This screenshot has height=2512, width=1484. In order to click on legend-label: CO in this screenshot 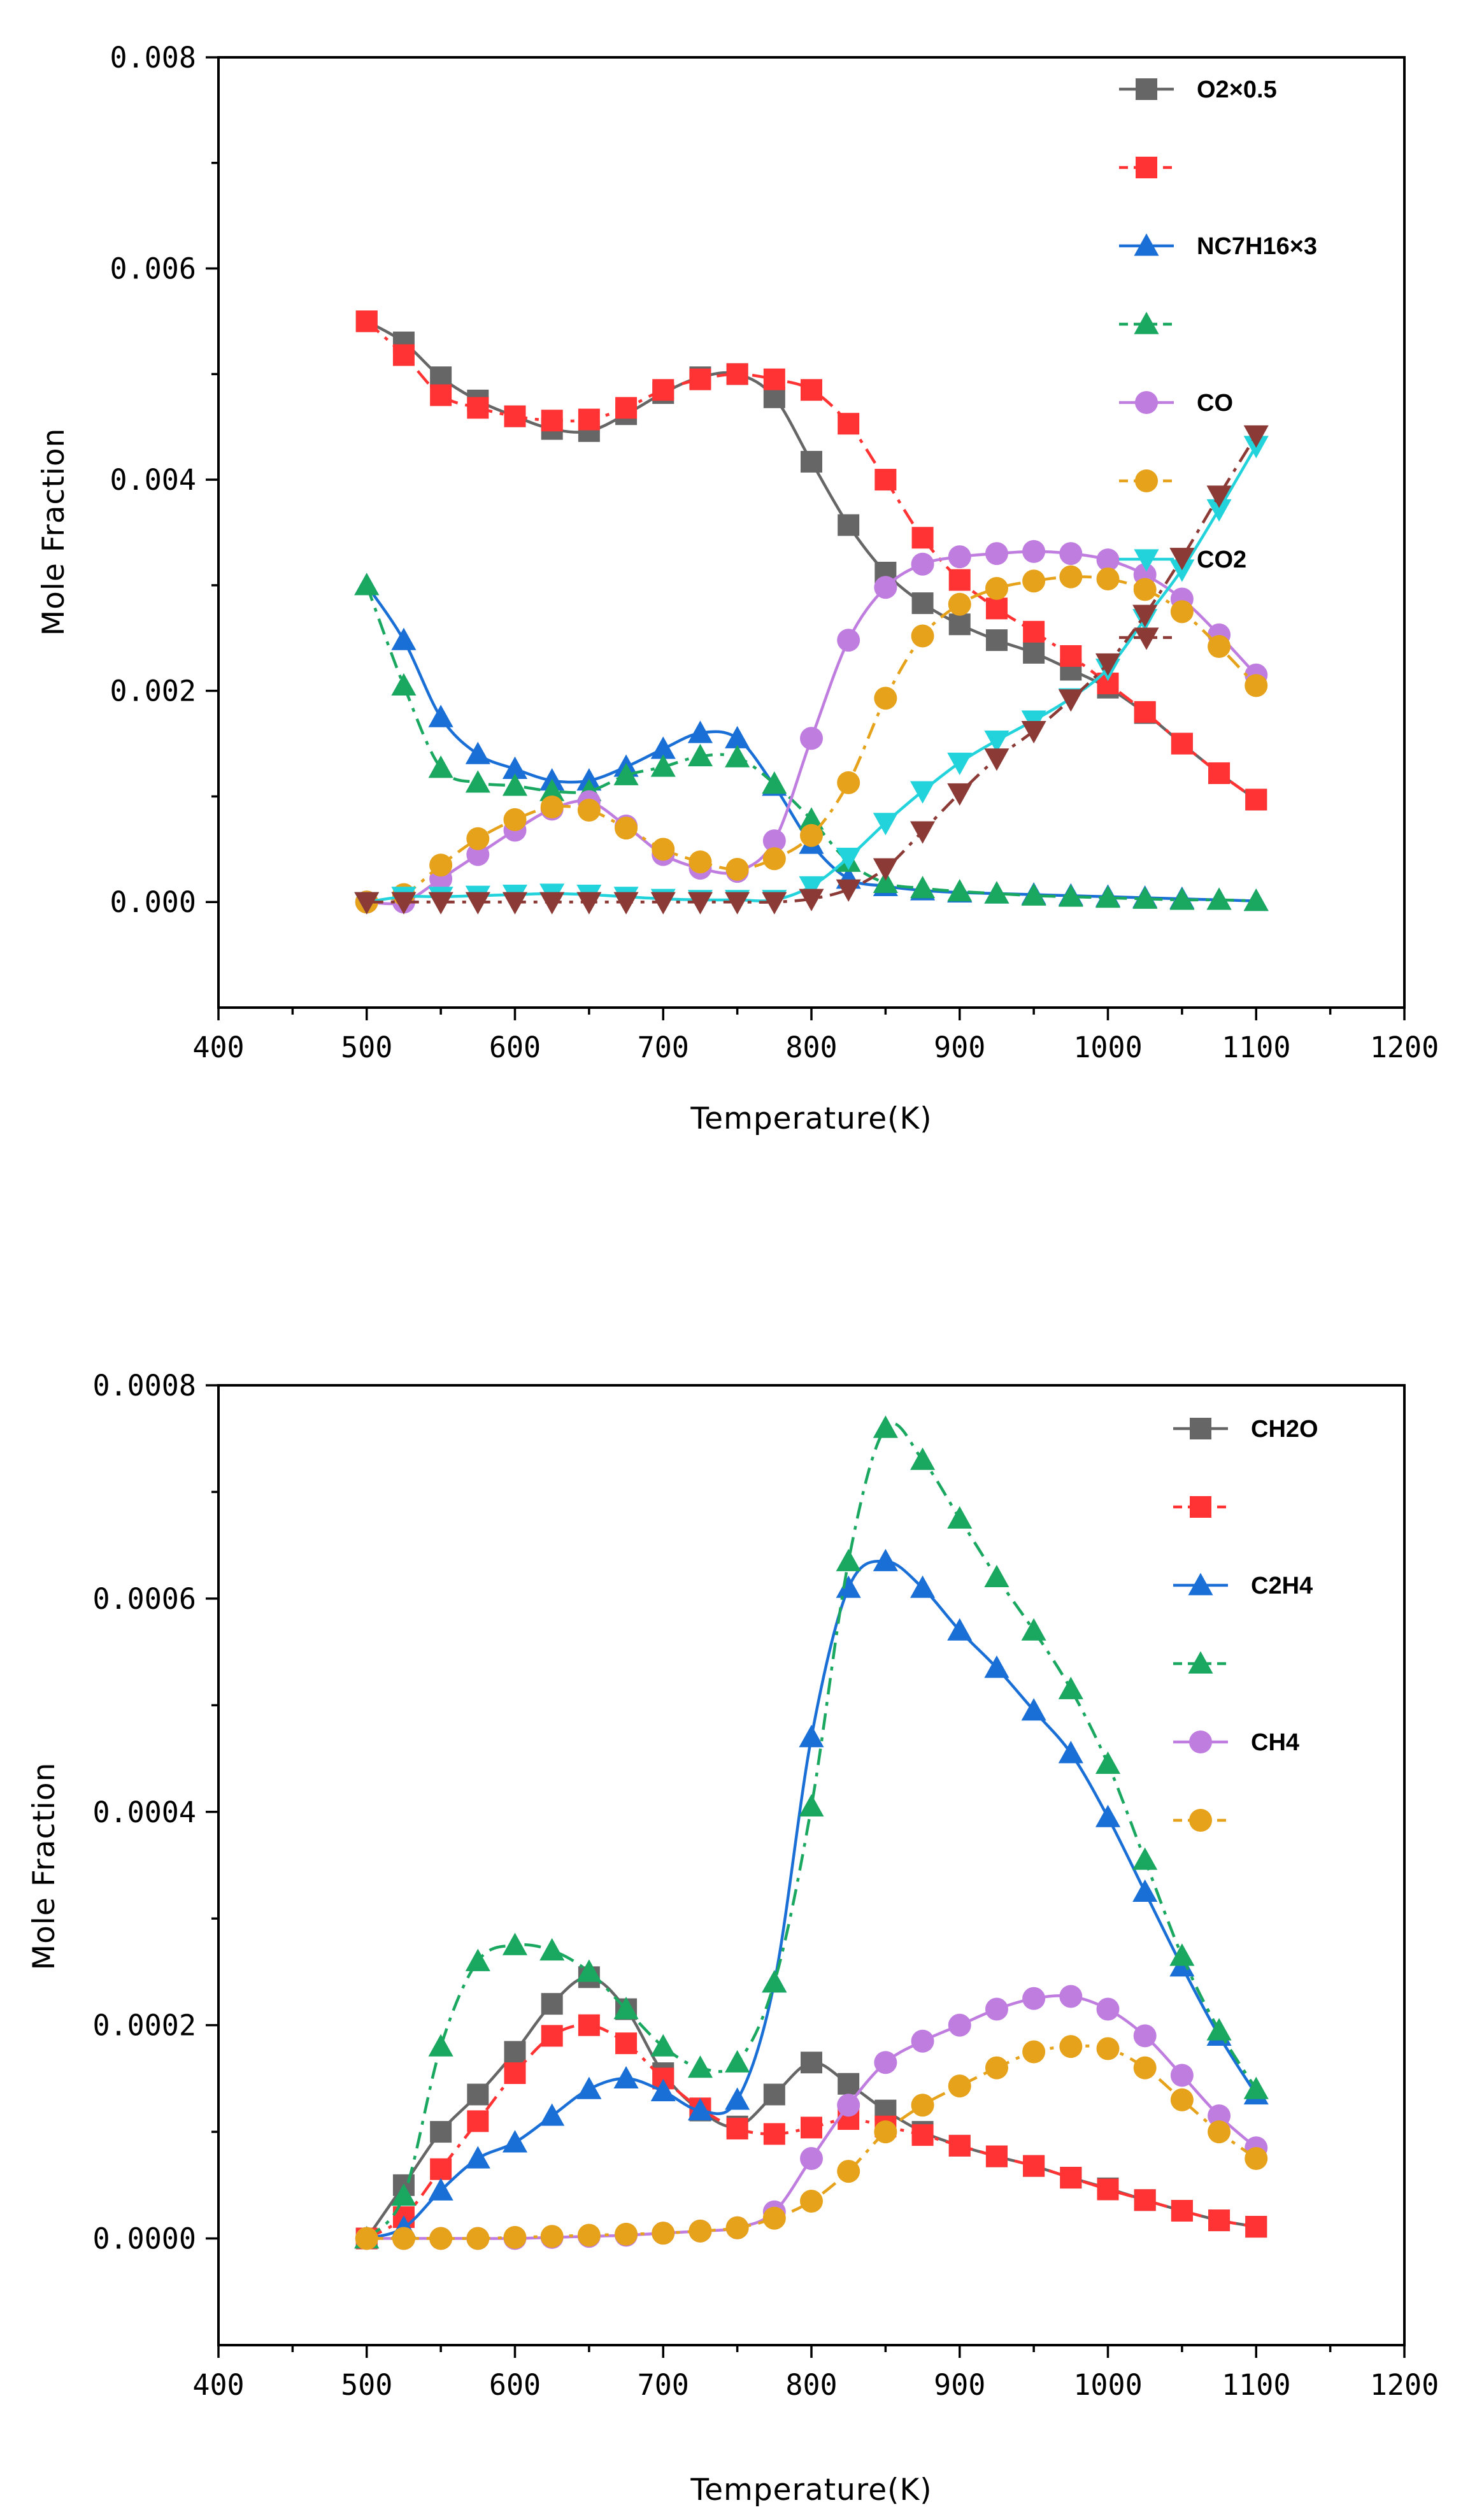, I will do `click(1215, 404)`.